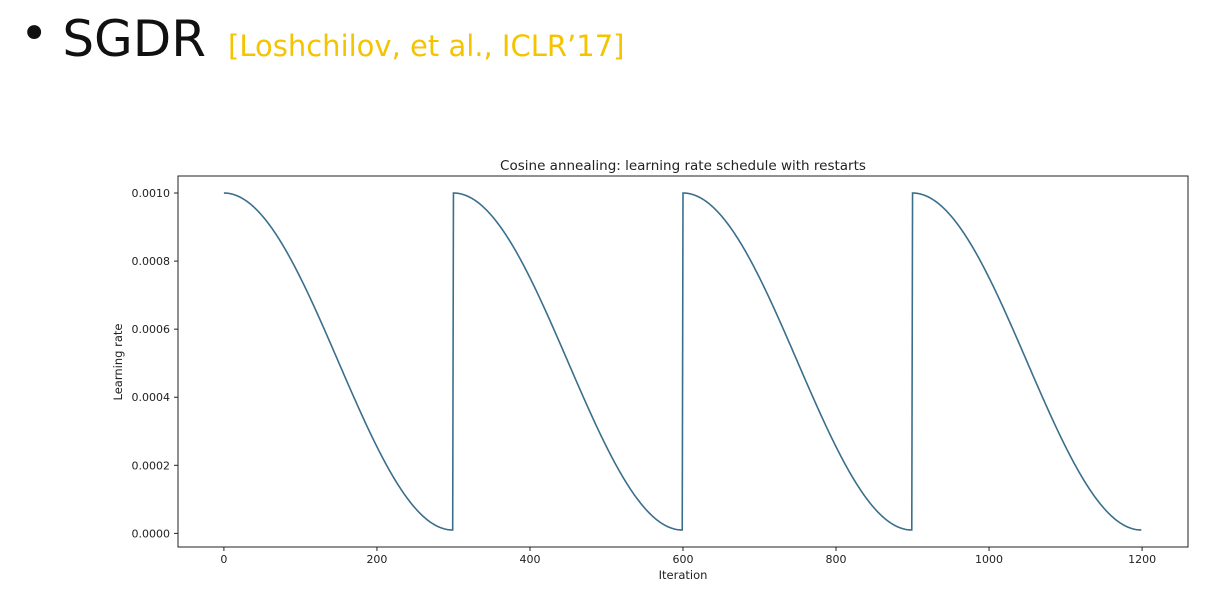 This screenshot has width=1230, height=590. I want to click on x-tick-label: 200, so click(376, 559).